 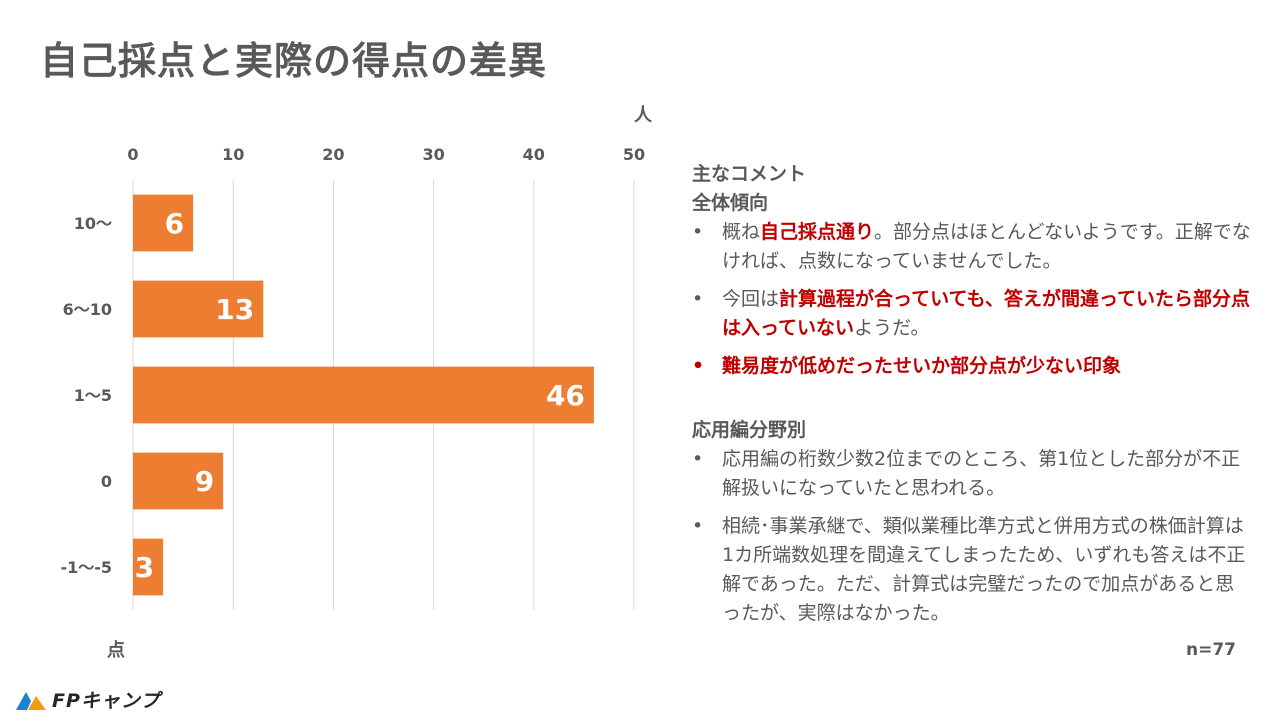 What do you see at coordinates (333, 154) in the screenshot?
I see `x-tick-label: 20` at bounding box center [333, 154].